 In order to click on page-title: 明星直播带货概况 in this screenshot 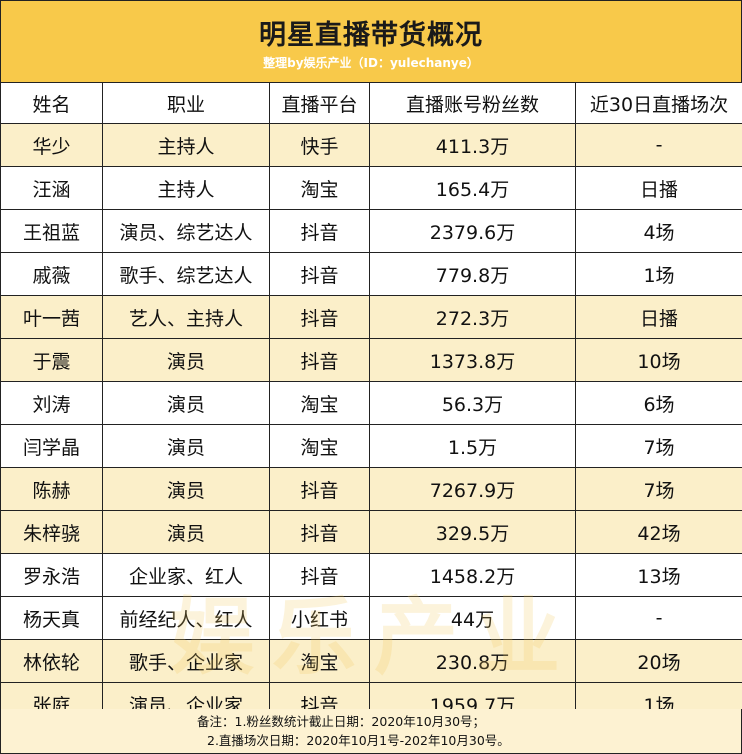, I will do `click(371, 35)`.